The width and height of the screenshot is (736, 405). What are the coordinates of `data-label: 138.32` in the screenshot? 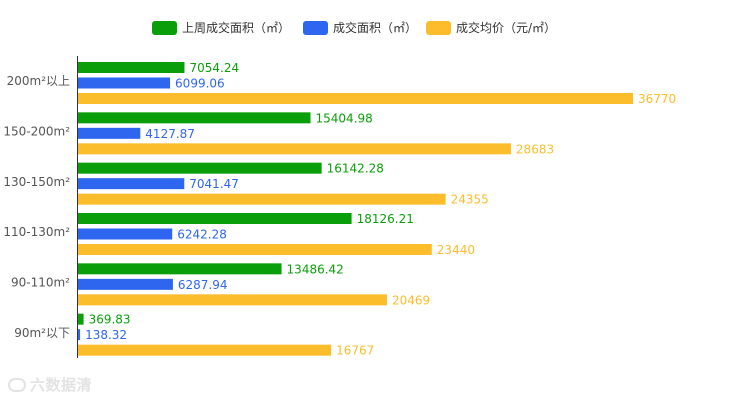 It's located at (106, 335).